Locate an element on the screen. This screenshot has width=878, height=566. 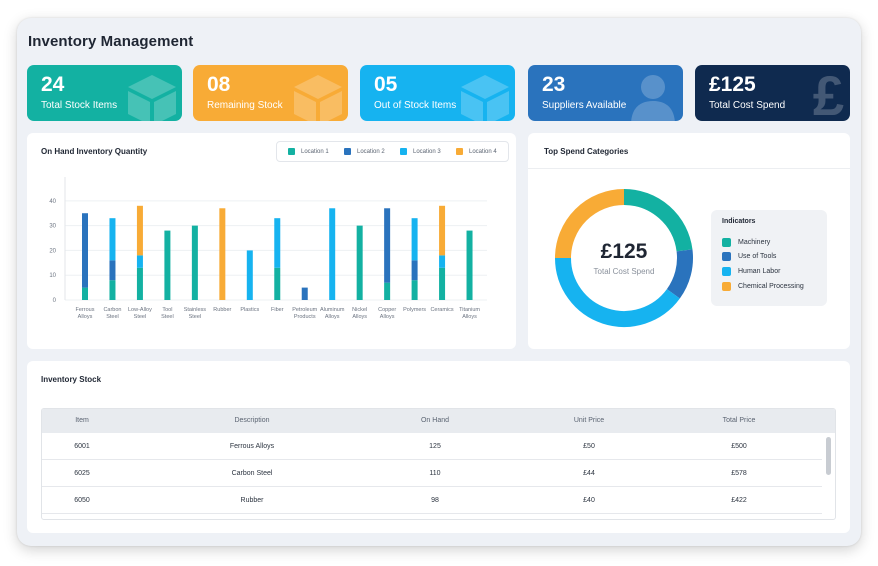
y-tick-label: 0 is located at coordinates (55, 301).